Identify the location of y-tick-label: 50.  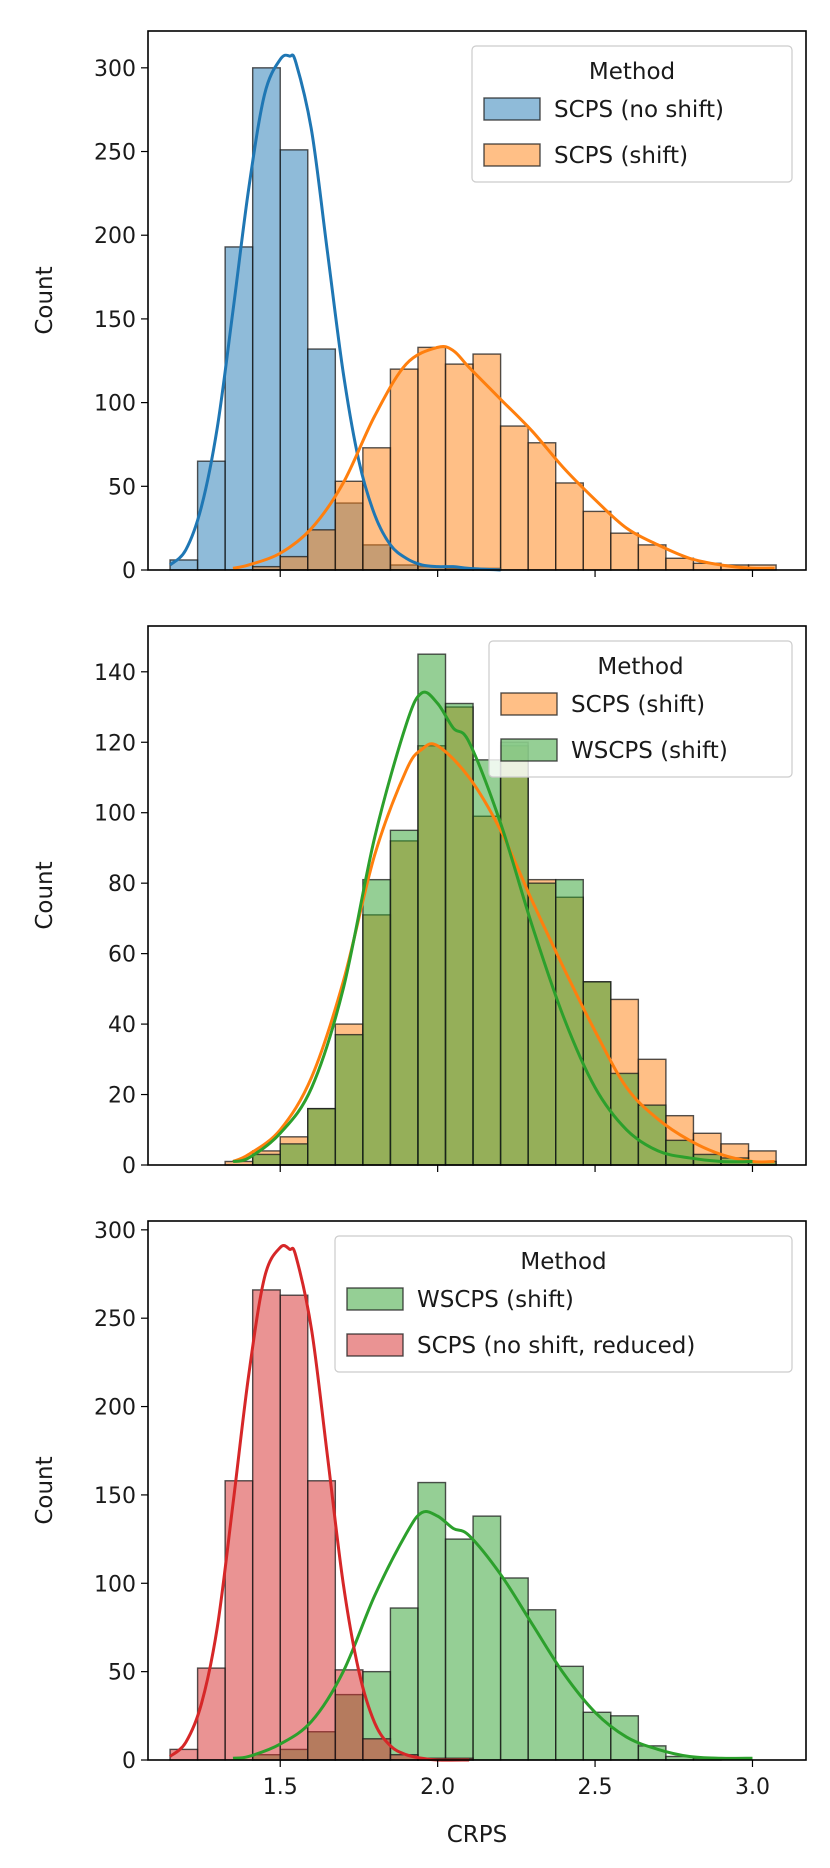
(122, 1673).